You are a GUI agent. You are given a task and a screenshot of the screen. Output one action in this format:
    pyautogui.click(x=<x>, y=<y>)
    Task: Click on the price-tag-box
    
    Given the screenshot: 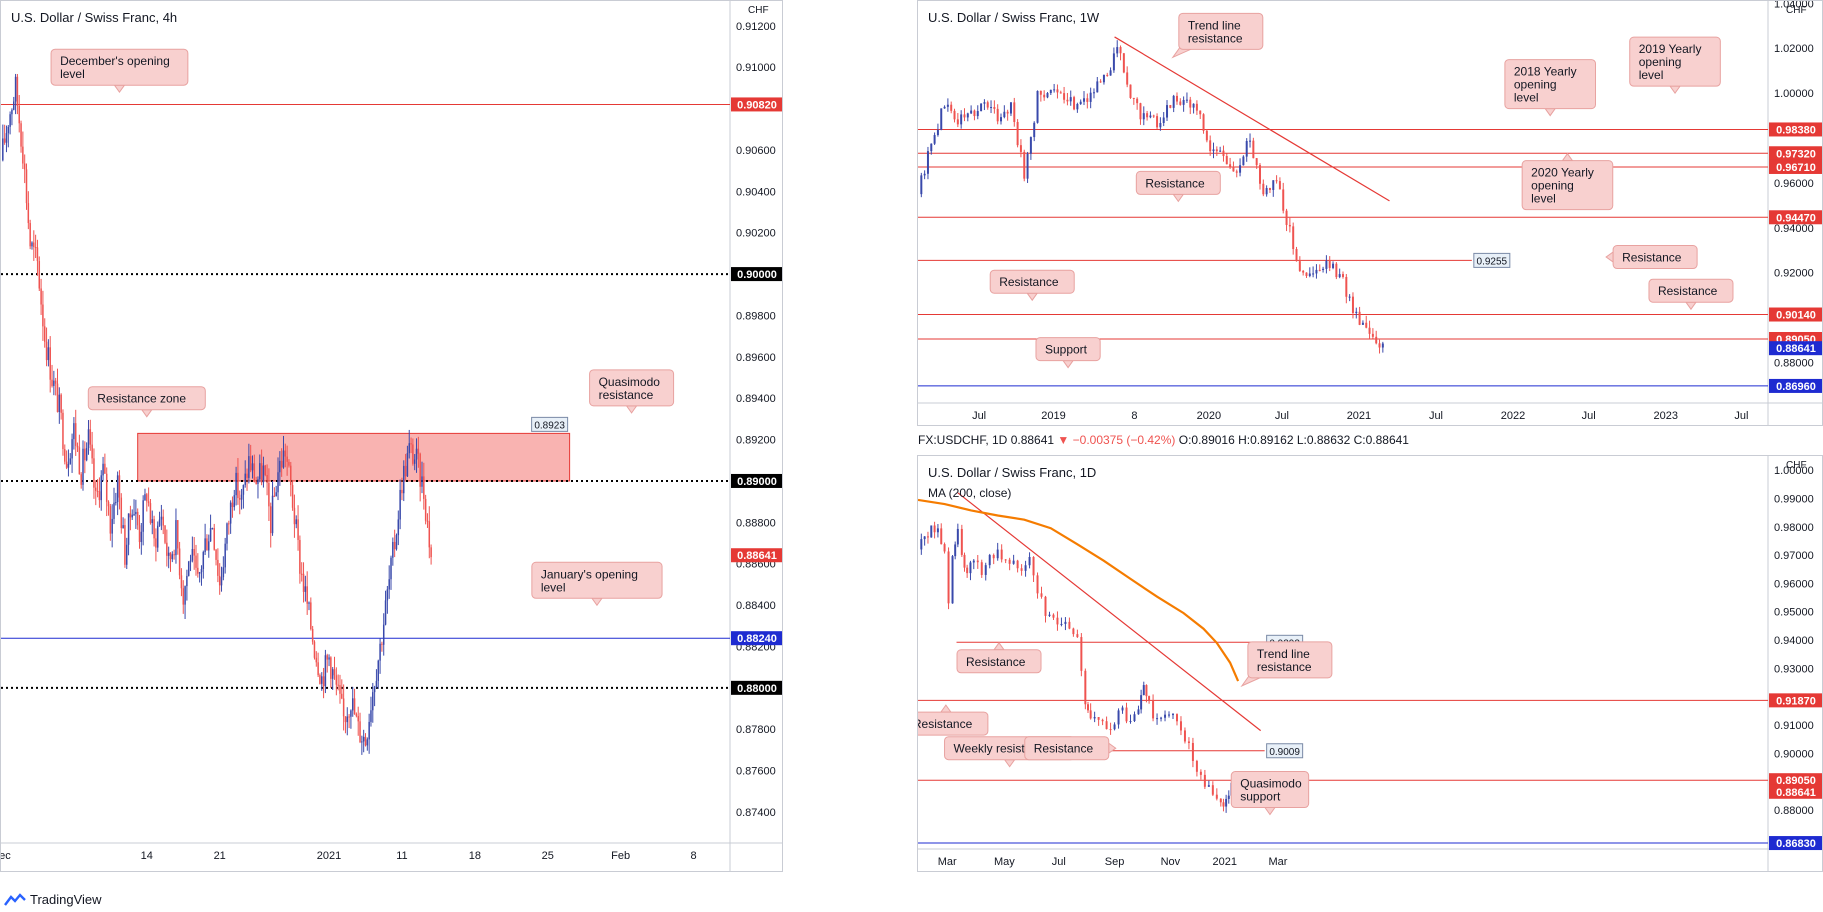 What is the action you would take?
    pyautogui.click(x=1795, y=129)
    